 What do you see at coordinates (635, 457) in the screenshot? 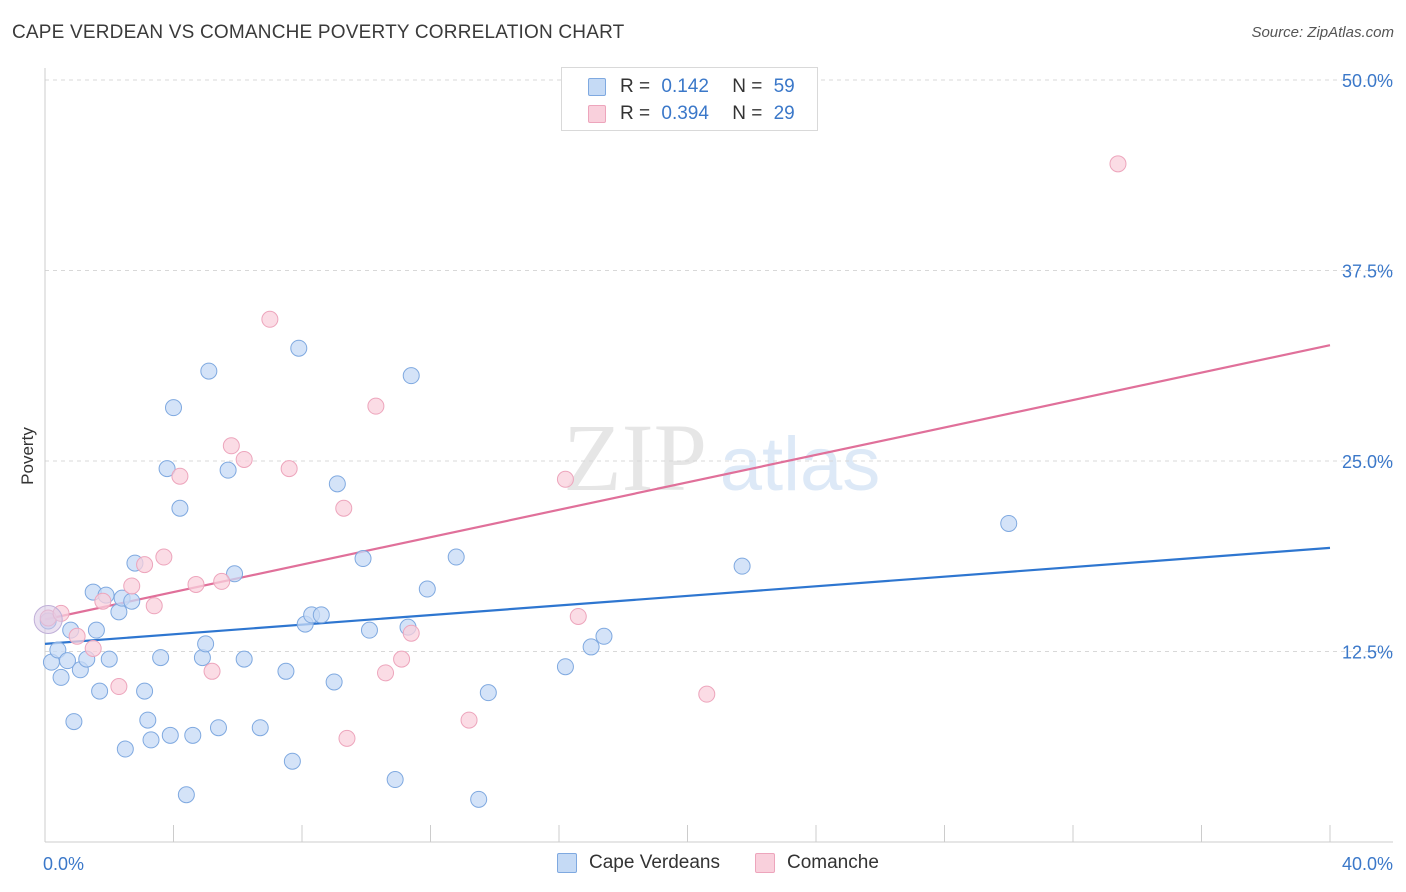
I see `watermark-zip: ZIP` at bounding box center [635, 457].